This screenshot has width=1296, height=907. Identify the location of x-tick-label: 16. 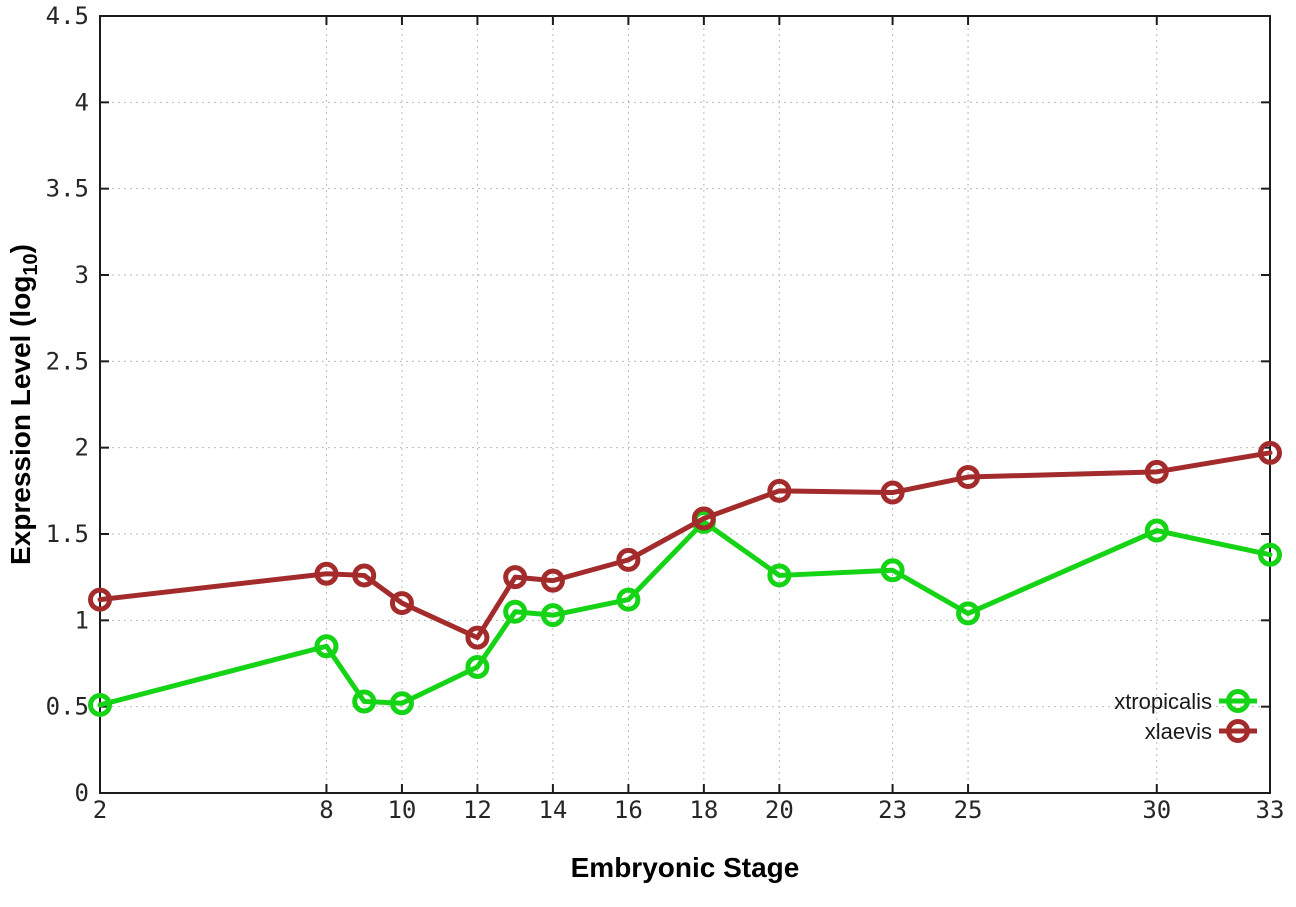
(628, 810).